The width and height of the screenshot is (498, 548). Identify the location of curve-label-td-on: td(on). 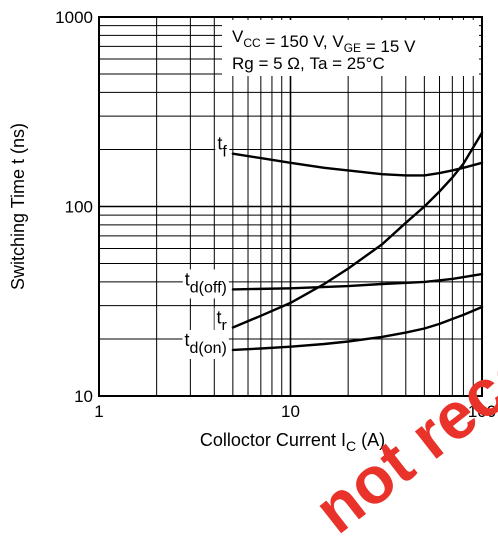
(205, 343).